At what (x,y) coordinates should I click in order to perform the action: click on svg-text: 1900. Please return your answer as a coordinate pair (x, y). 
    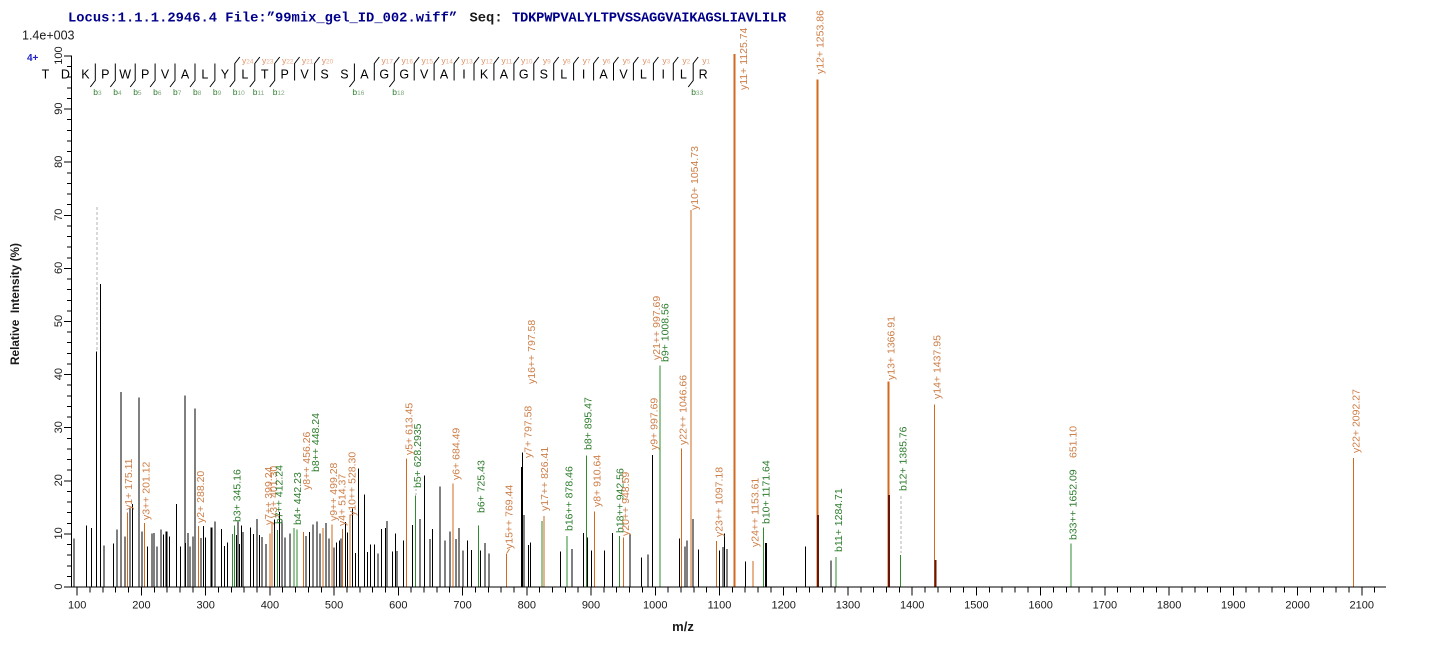
    Looking at the image, I should click on (1233, 606).